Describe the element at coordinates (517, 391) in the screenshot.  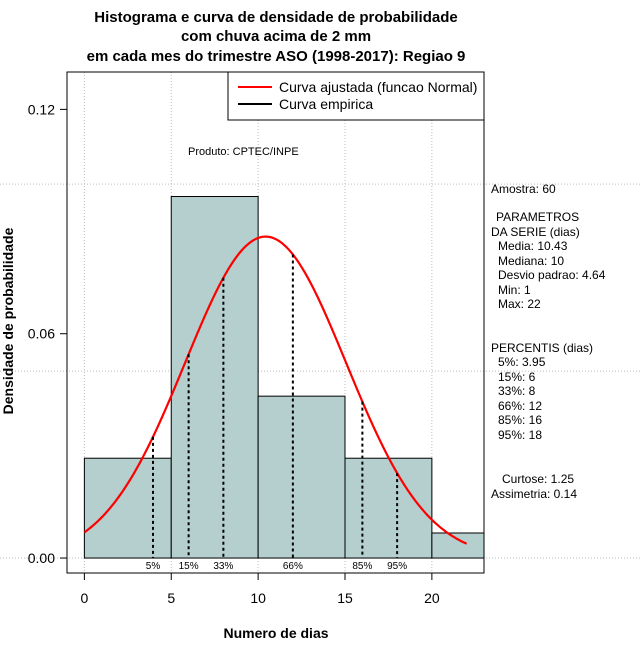
I see `percentile-33: 33%: 8` at that location.